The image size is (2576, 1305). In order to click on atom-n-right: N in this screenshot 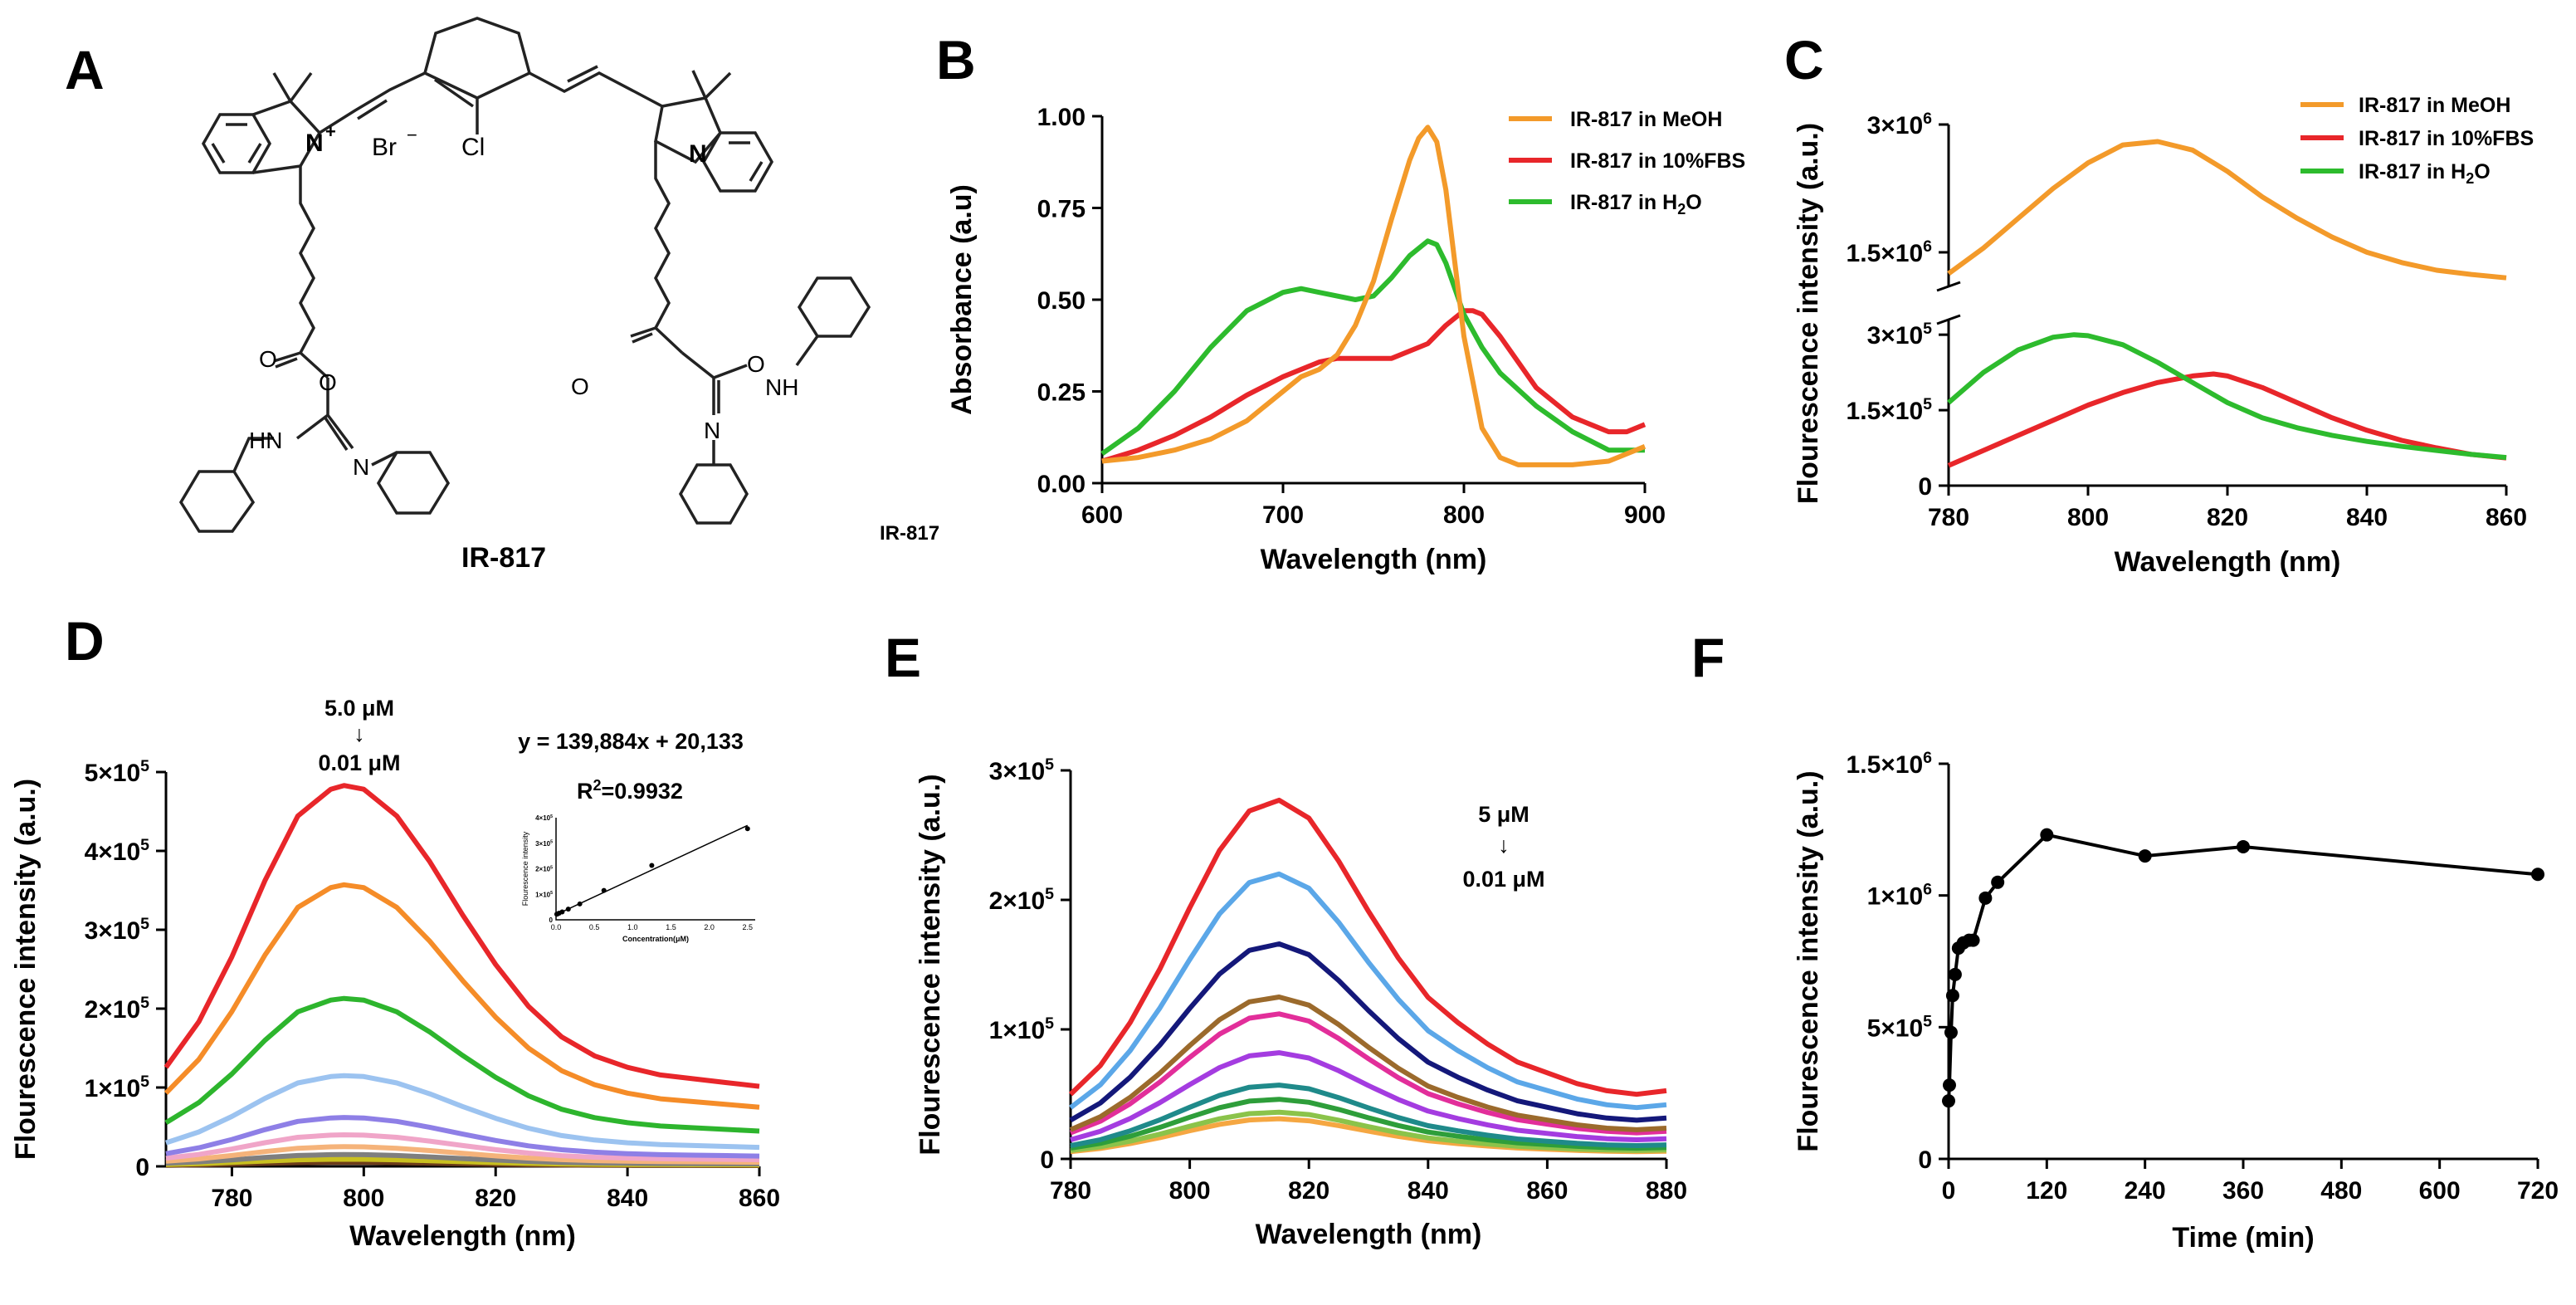, I will do `click(698, 154)`.